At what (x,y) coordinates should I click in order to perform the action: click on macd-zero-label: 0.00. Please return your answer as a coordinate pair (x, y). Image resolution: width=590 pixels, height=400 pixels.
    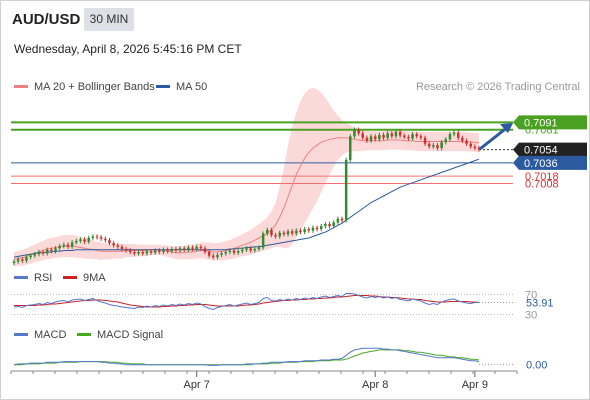
    Looking at the image, I should click on (536, 366).